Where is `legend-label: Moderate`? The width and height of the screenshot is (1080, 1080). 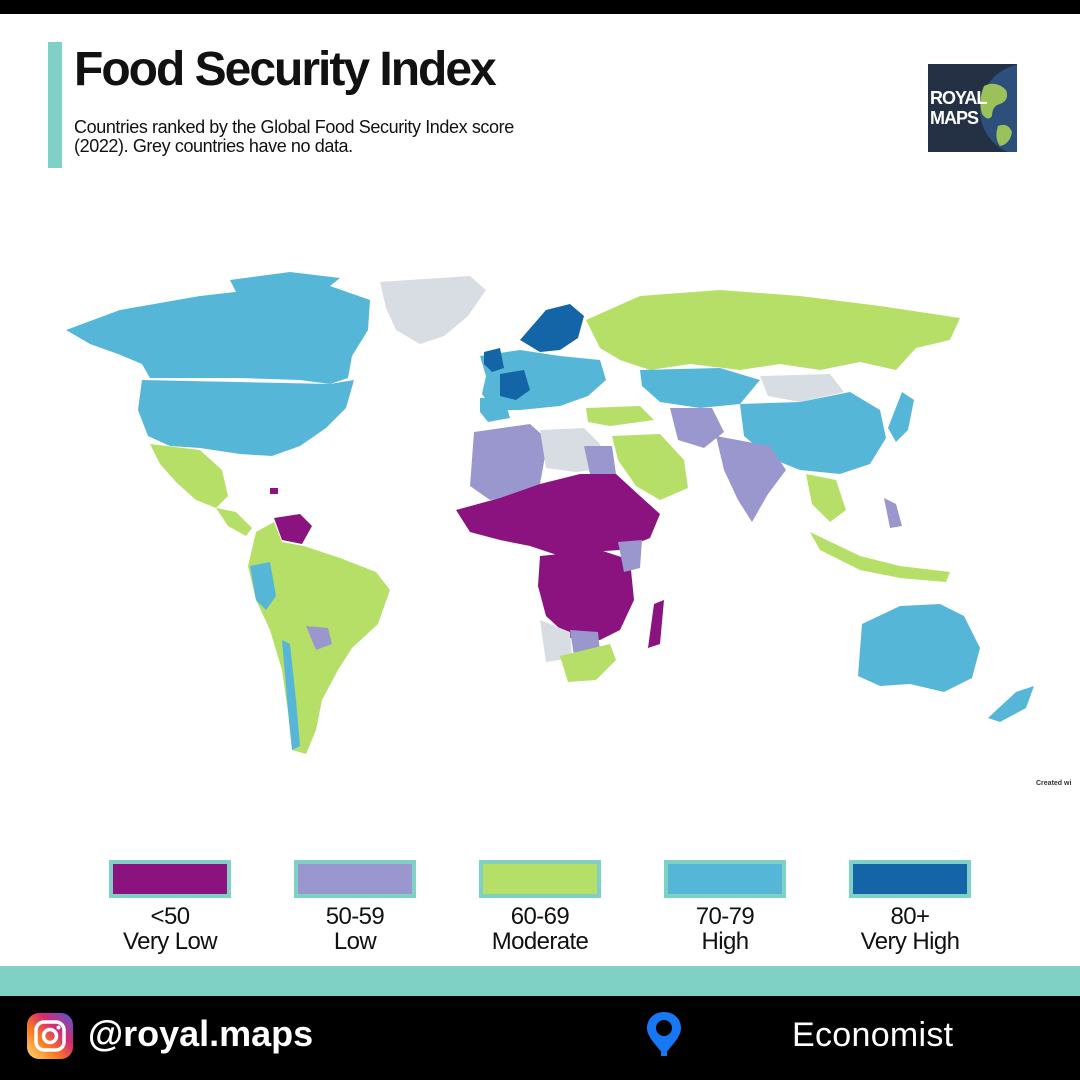
legend-label: Moderate is located at coordinates (540, 941).